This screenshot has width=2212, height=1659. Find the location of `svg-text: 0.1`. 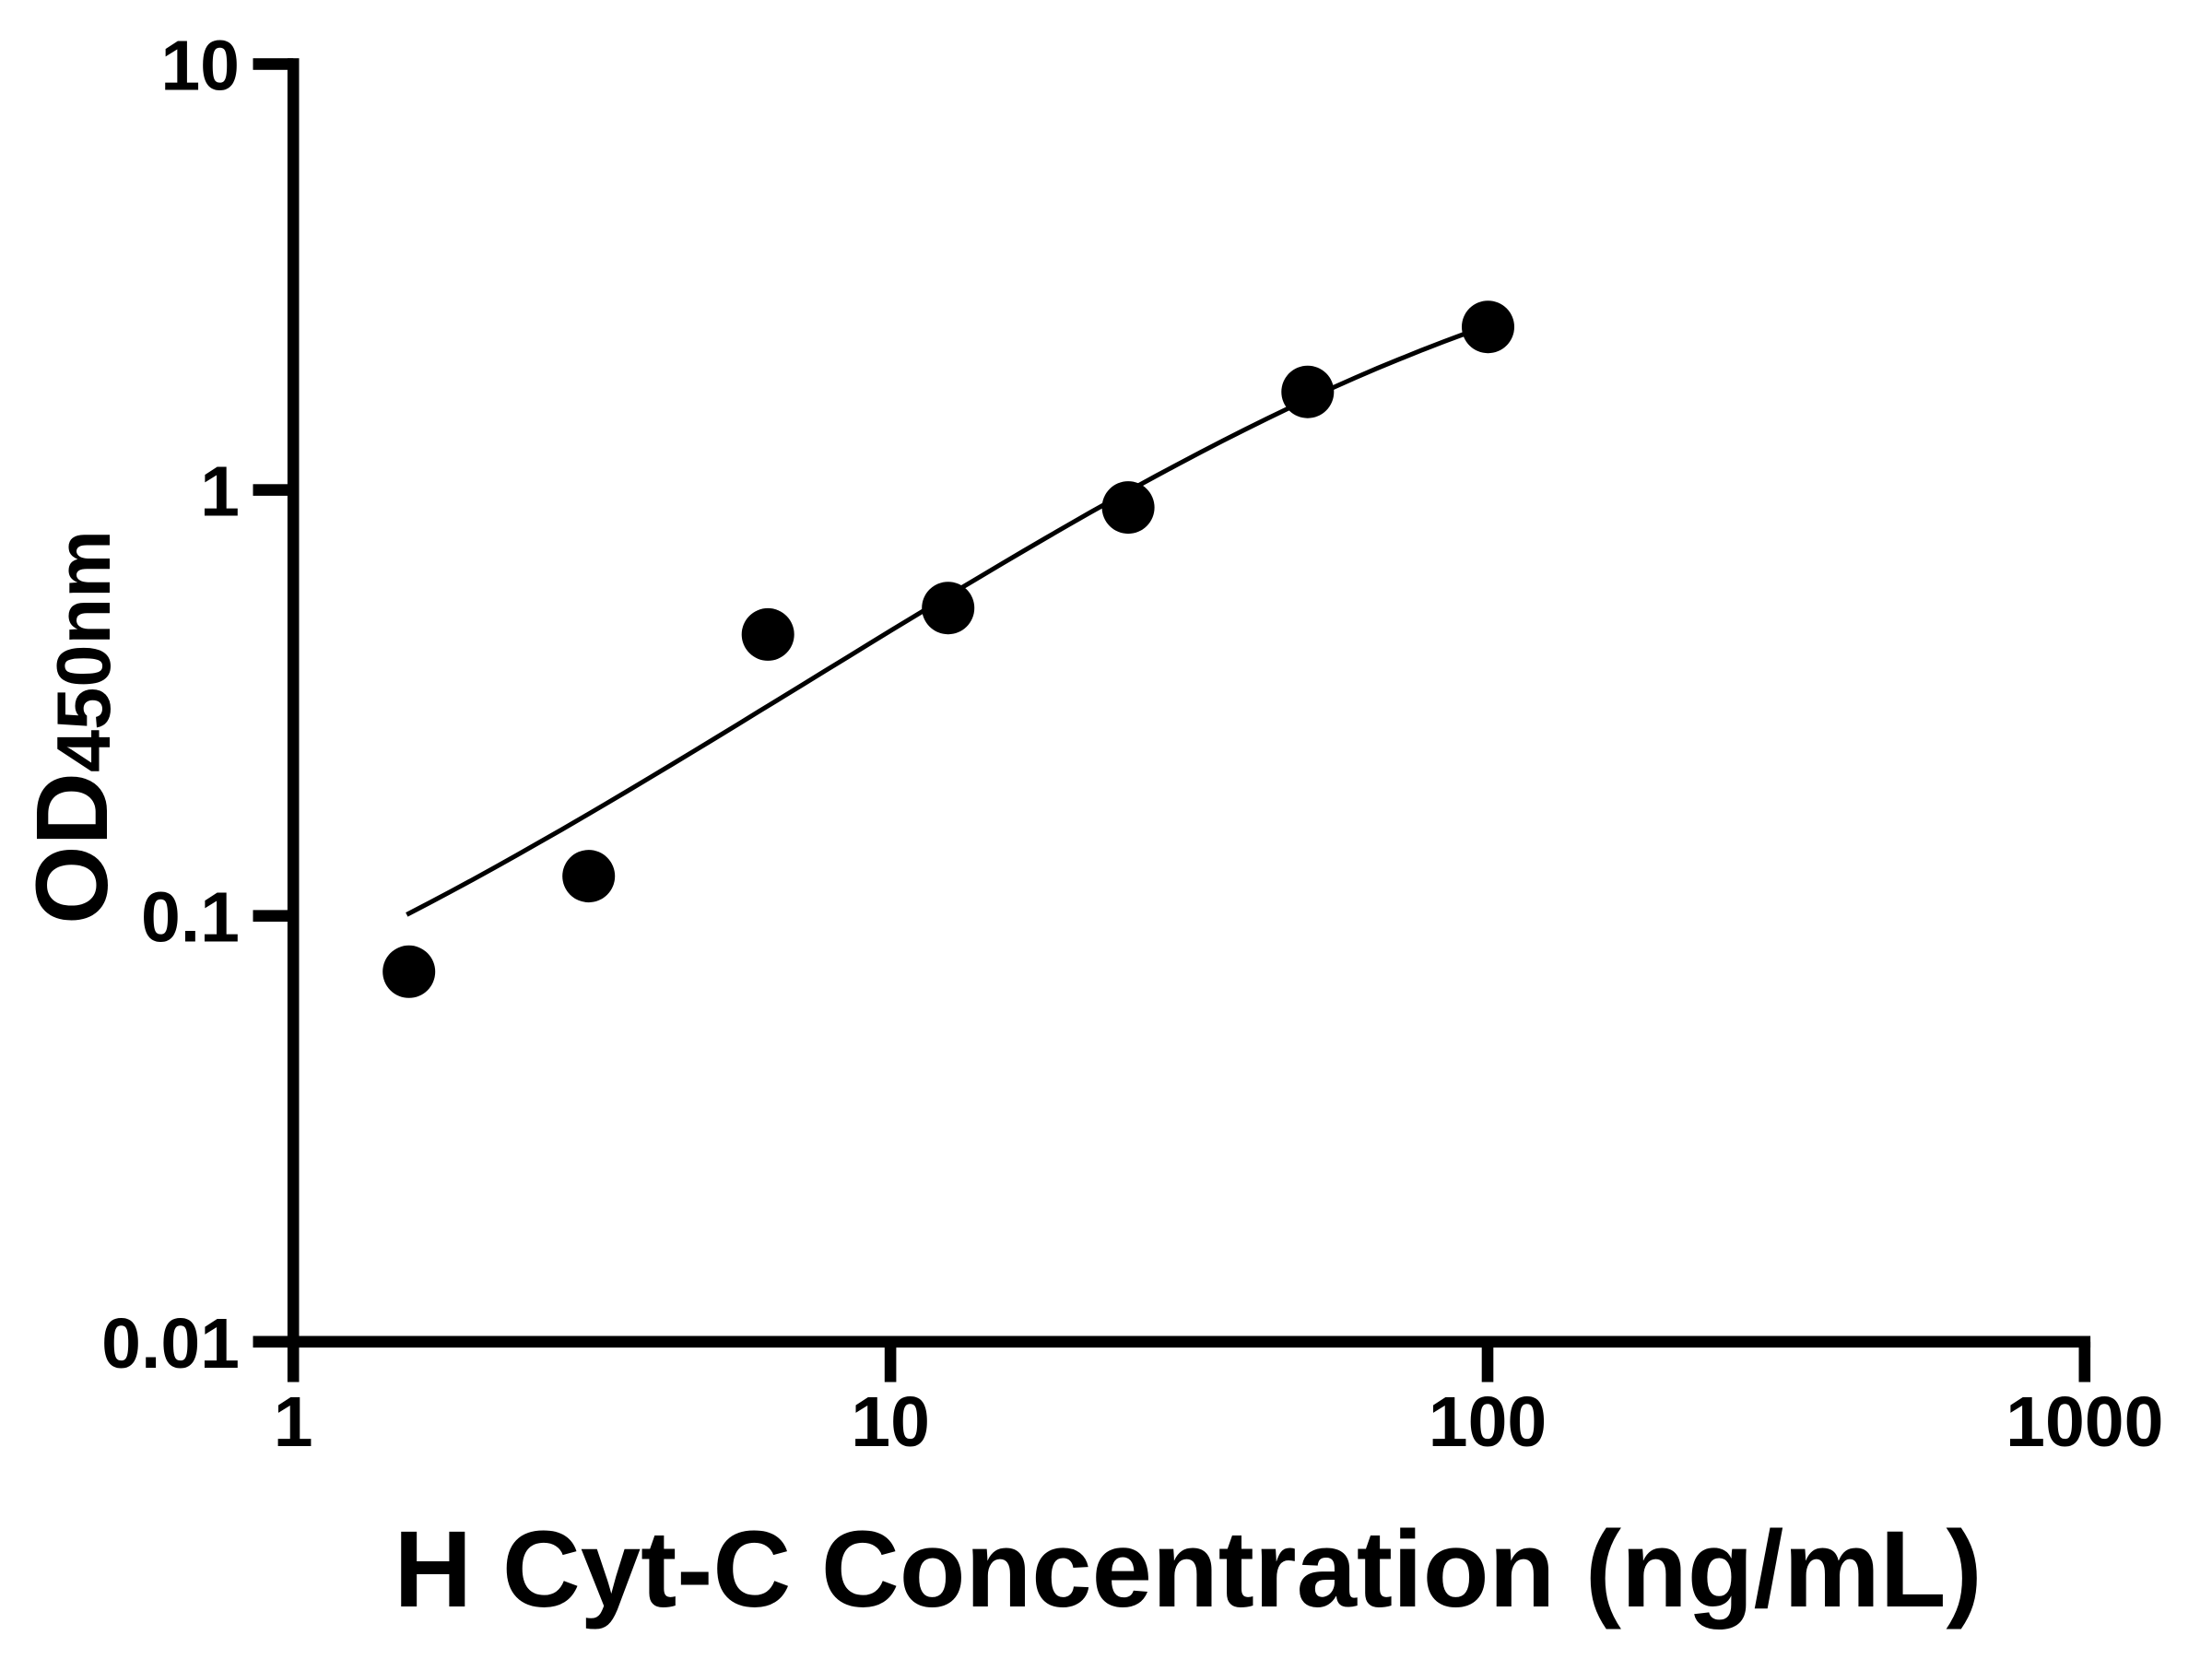

svg-text: 0.1 is located at coordinates (190, 918).